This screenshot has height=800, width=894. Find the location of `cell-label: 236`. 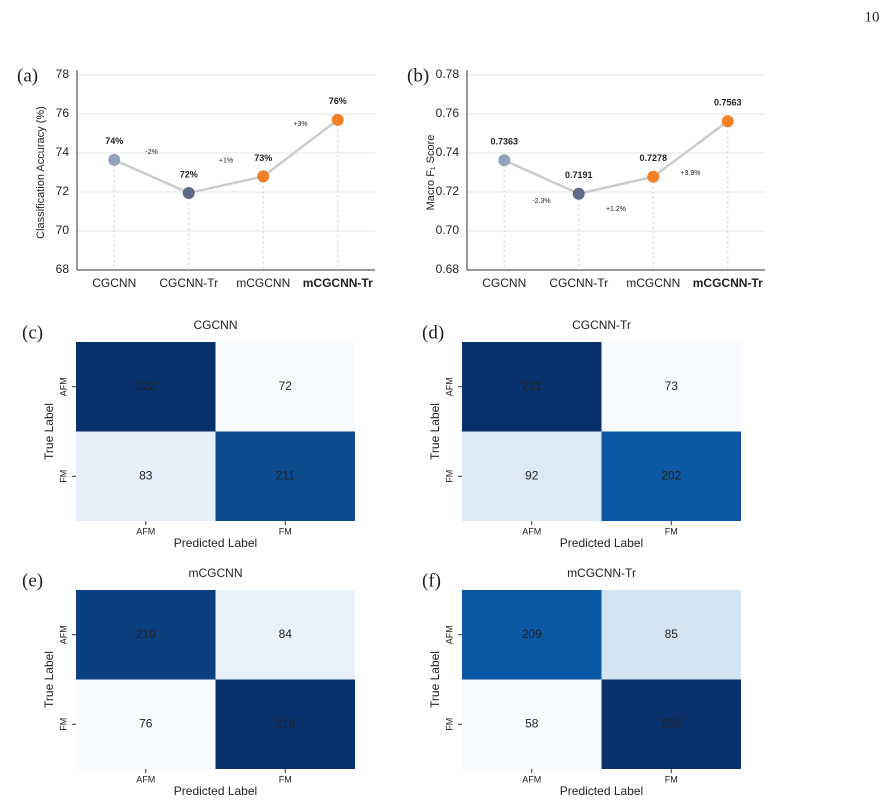

cell-label: 236 is located at coordinates (671, 723).